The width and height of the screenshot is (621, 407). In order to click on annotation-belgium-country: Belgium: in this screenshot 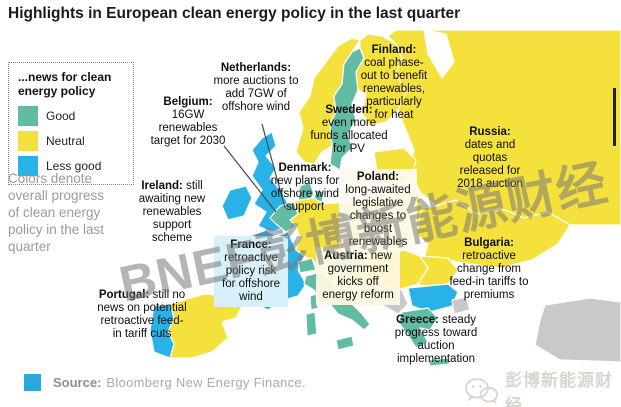, I will do `click(188, 102)`.